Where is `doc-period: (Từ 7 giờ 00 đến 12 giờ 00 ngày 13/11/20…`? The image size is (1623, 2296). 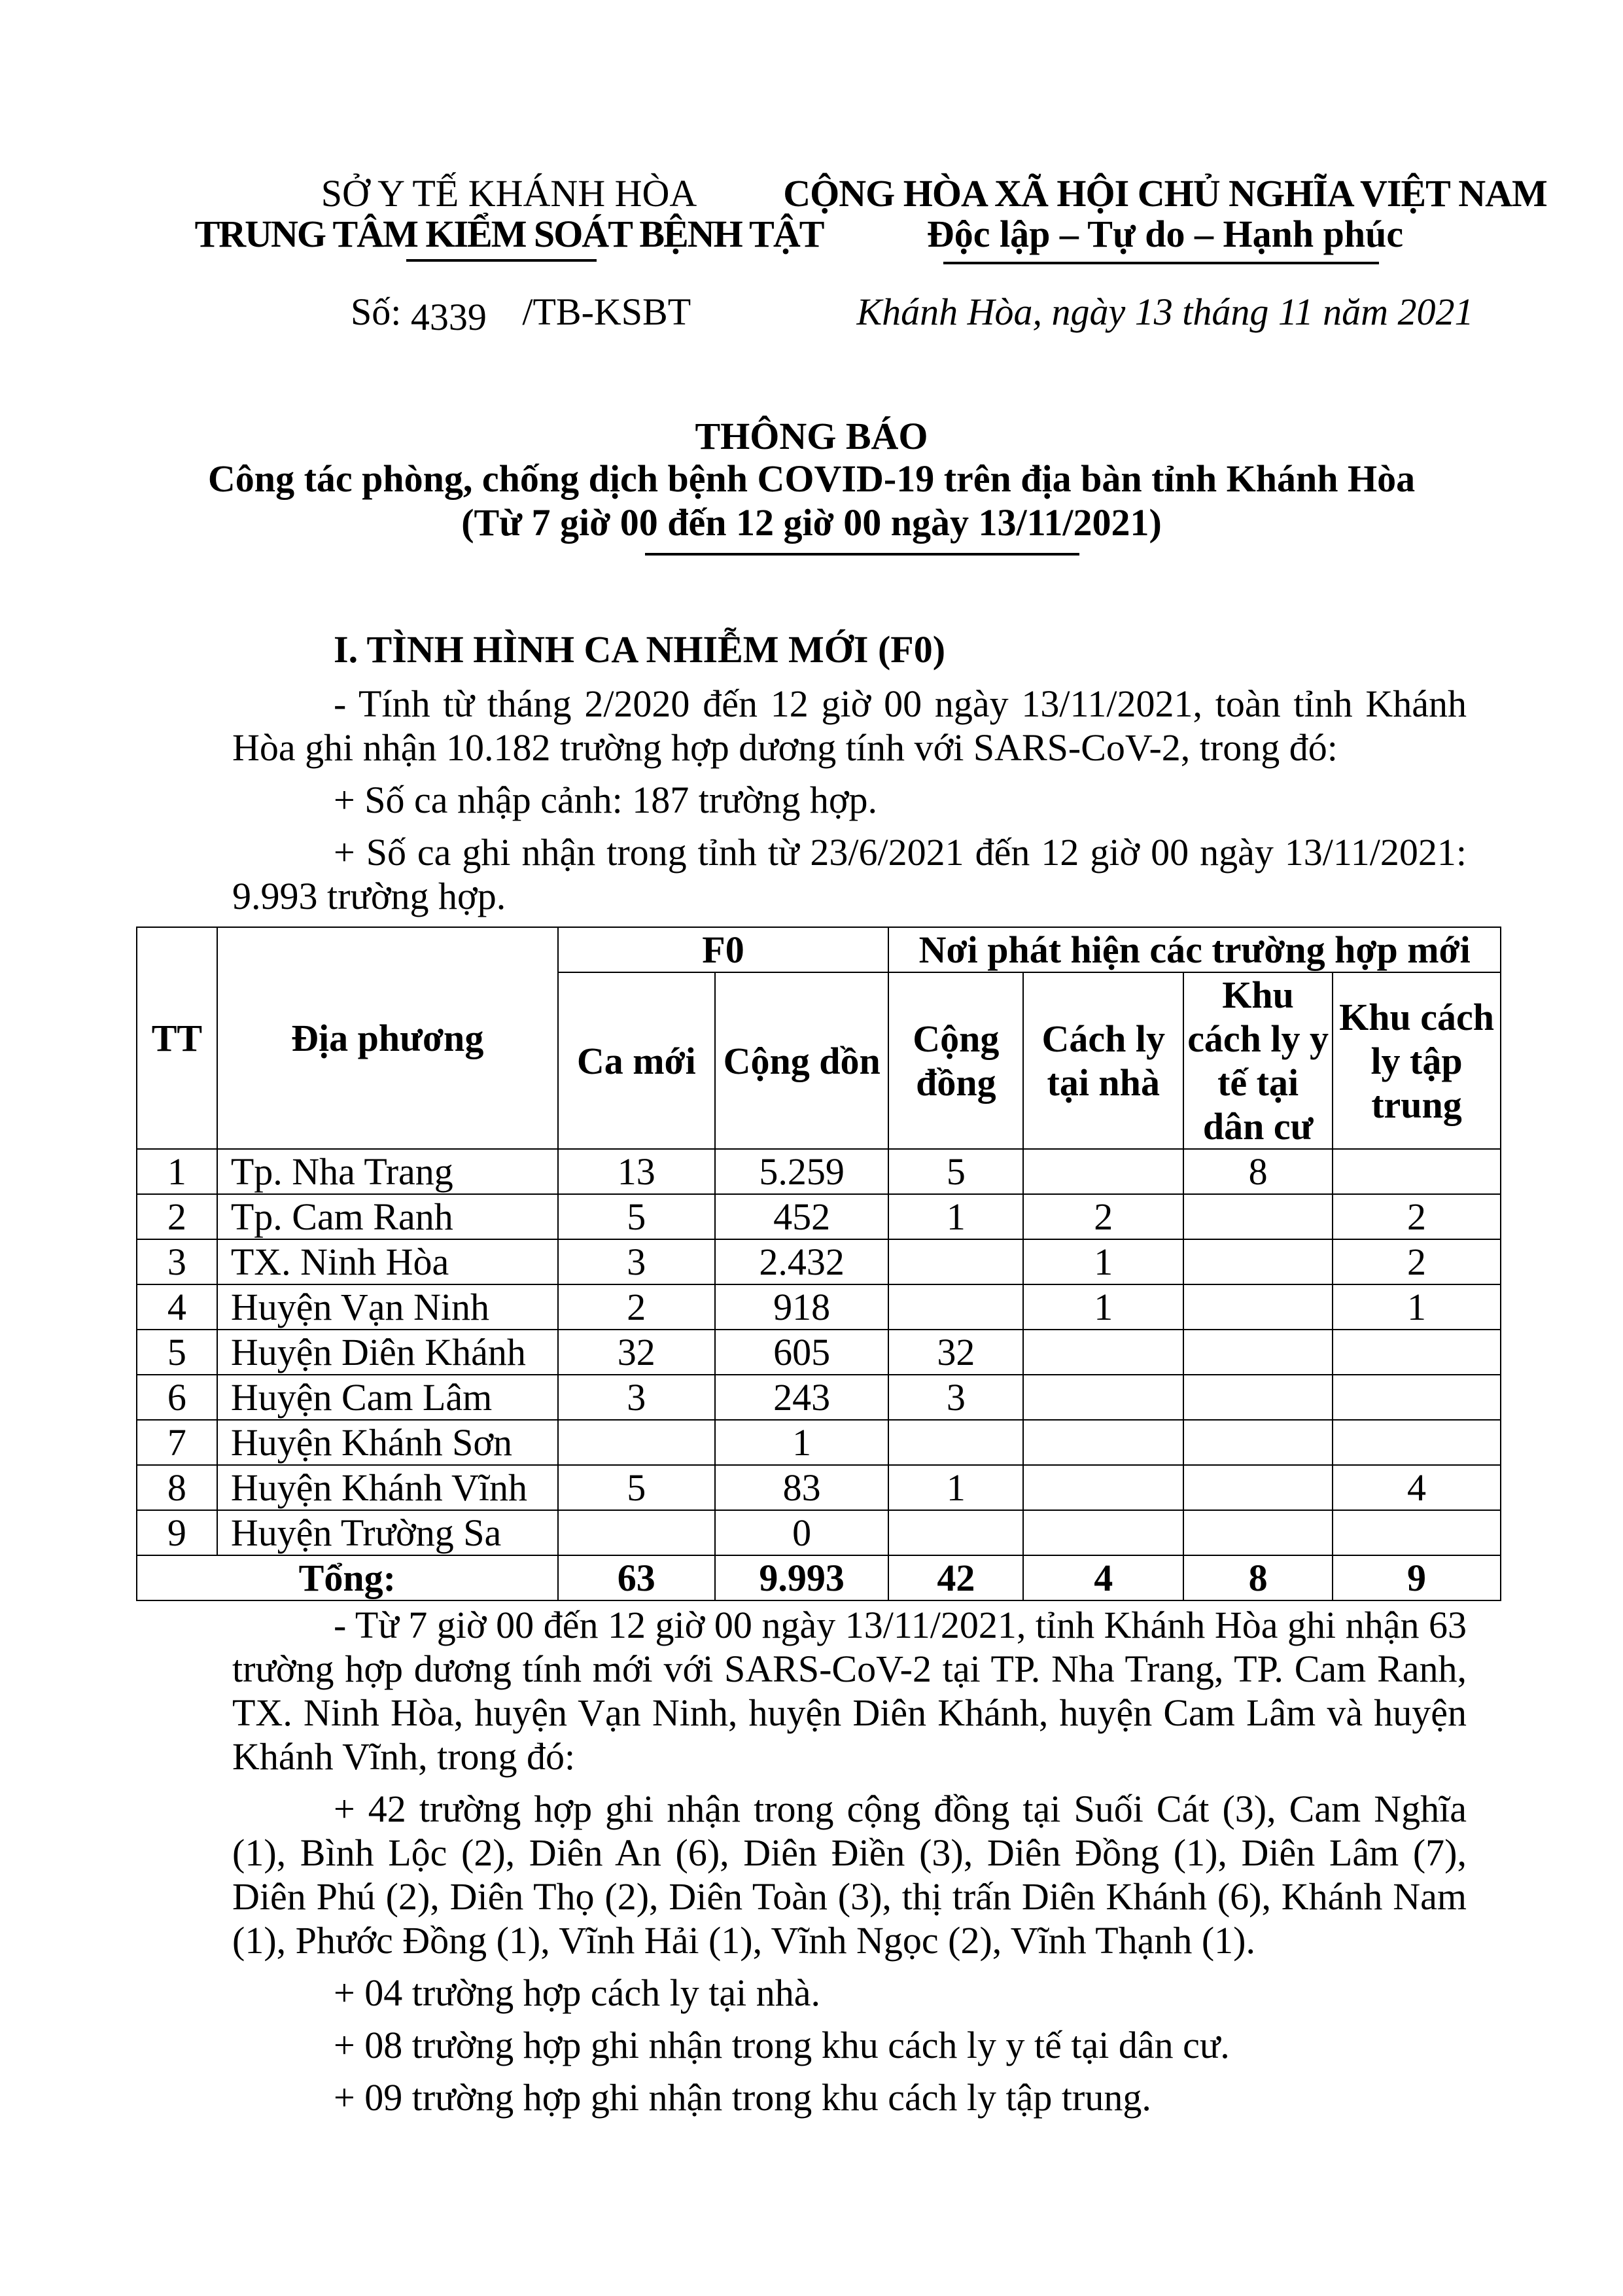
doc-period: (Từ 7 giờ 00 đến 12 giờ 00 ngày 13/11/20… is located at coordinates (812, 522).